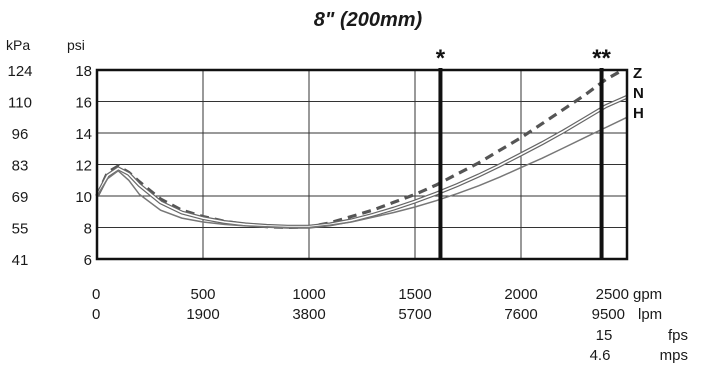 This screenshot has height=380, width=703. What do you see at coordinates (638, 93) in the screenshot?
I see `series-label-N: N` at bounding box center [638, 93].